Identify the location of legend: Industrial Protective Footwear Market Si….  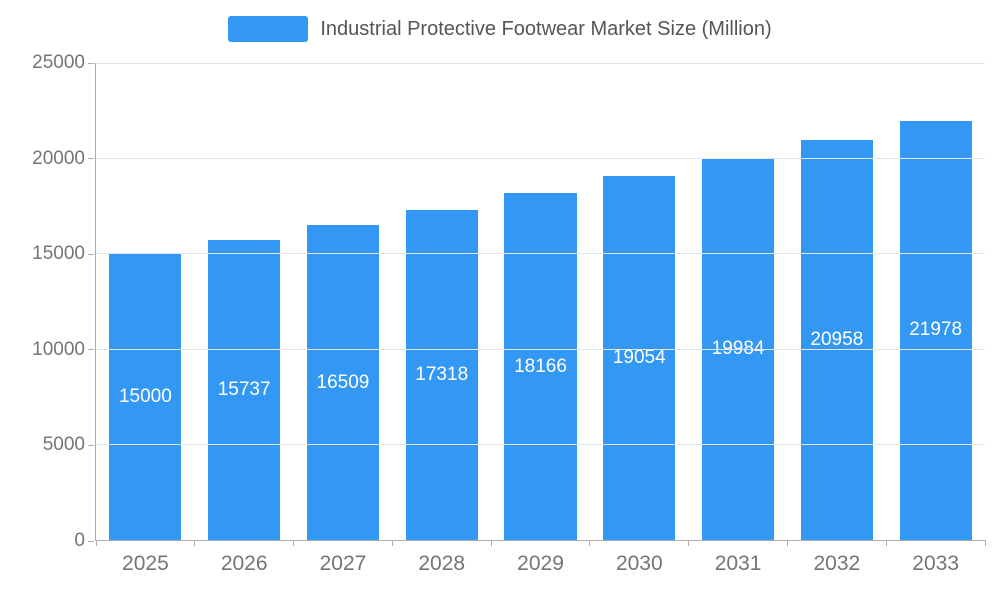
(500, 29).